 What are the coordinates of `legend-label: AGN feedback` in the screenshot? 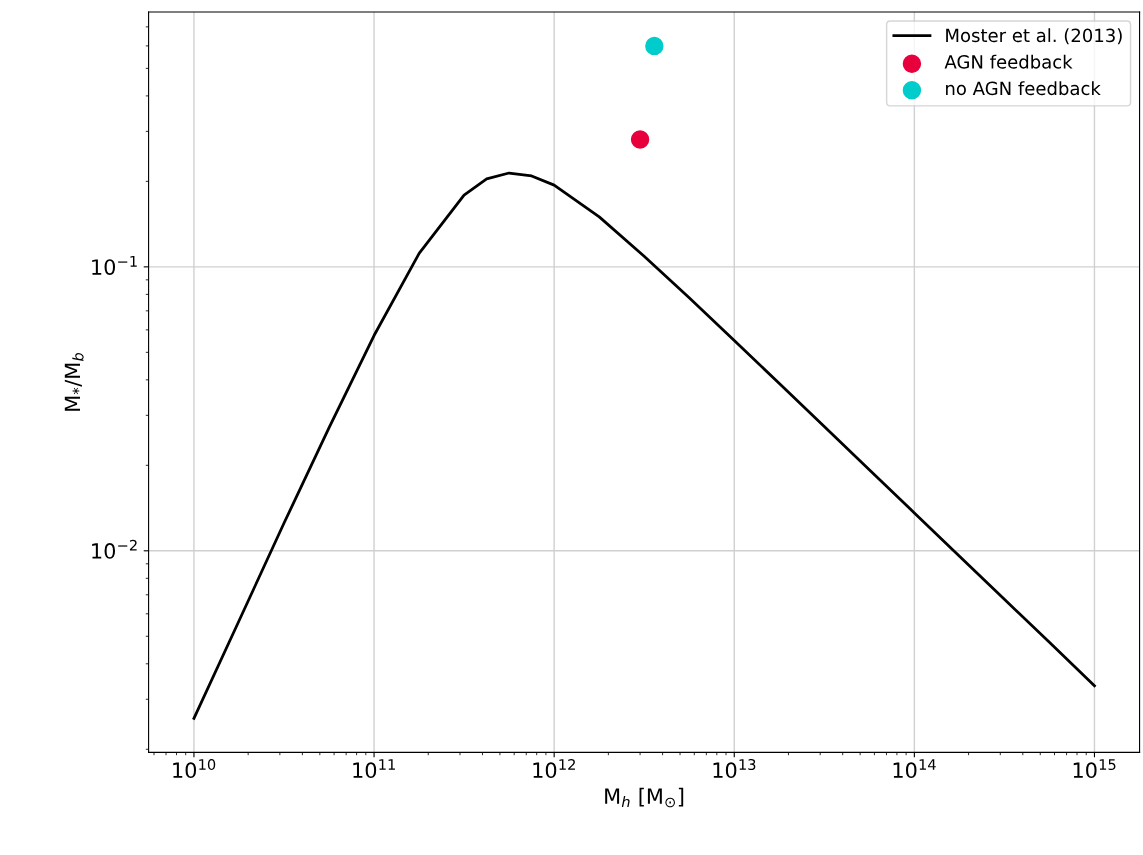 It's located at (1008, 61).